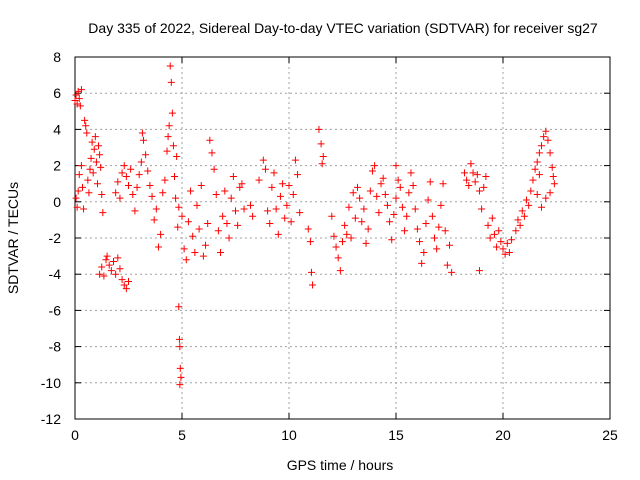 This screenshot has height=480, width=640. I want to click on x-tick-label: 20, so click(503, 435).